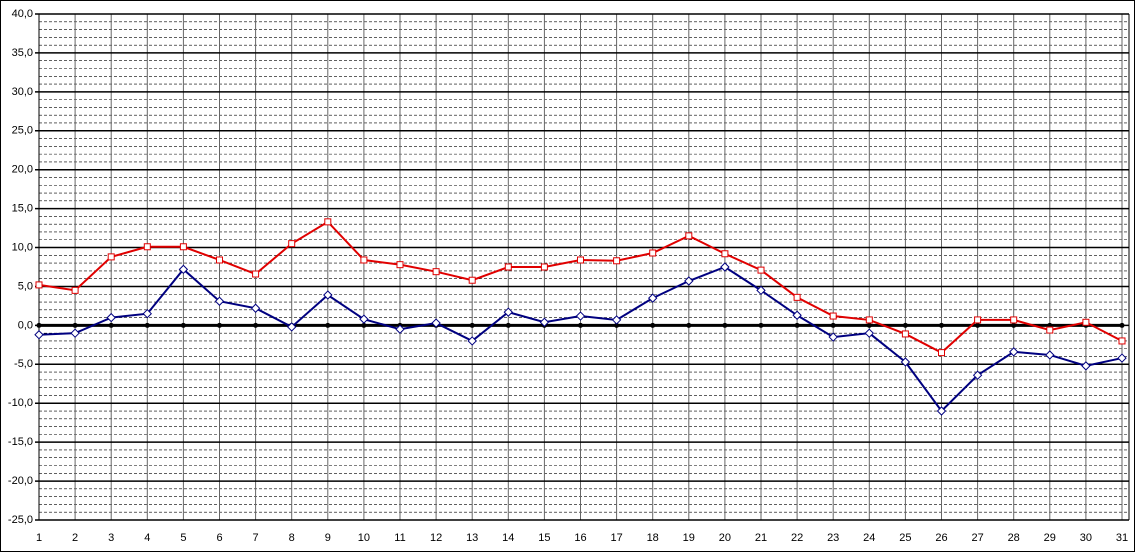  Describe the element at coordinates (689, 538) in the screenshot. I see `x-tick-label: 19` at that location.